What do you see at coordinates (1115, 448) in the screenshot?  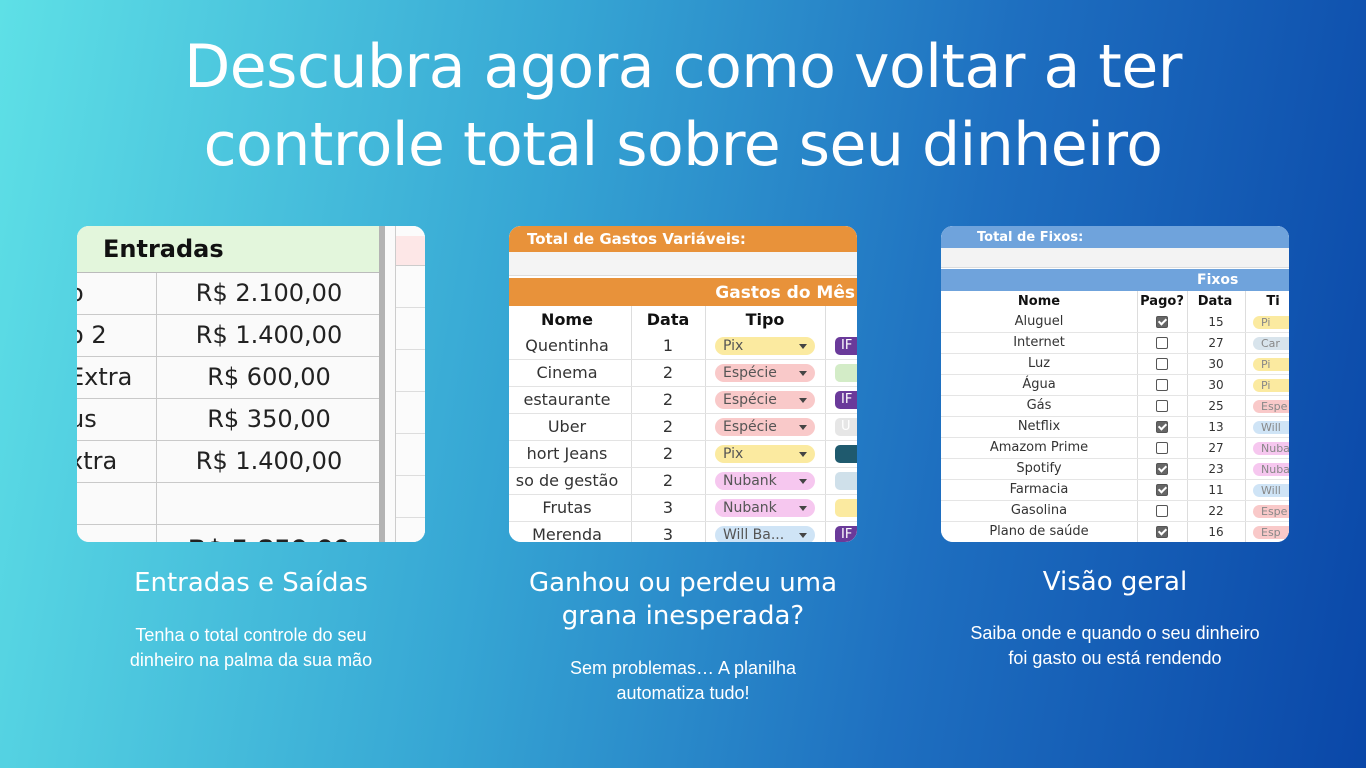 I see `table-row: Amazom Prime 27 Nuba` at bounding box center [1115, 448].